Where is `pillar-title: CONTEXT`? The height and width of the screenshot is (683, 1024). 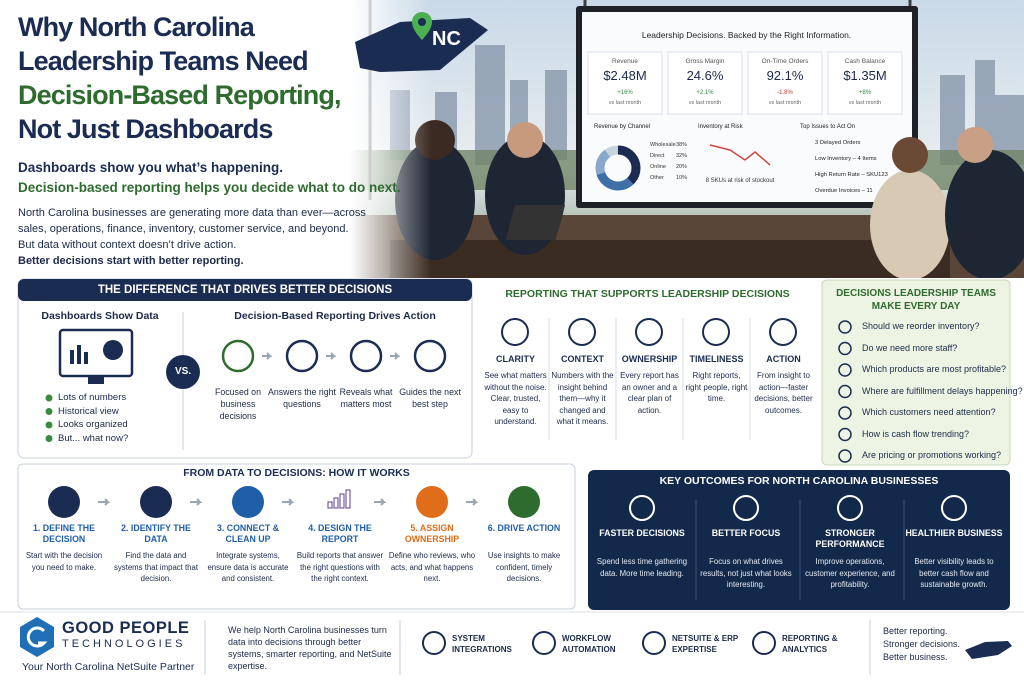
pillar-title: CONTEXT is located at coordinates (582, 359).